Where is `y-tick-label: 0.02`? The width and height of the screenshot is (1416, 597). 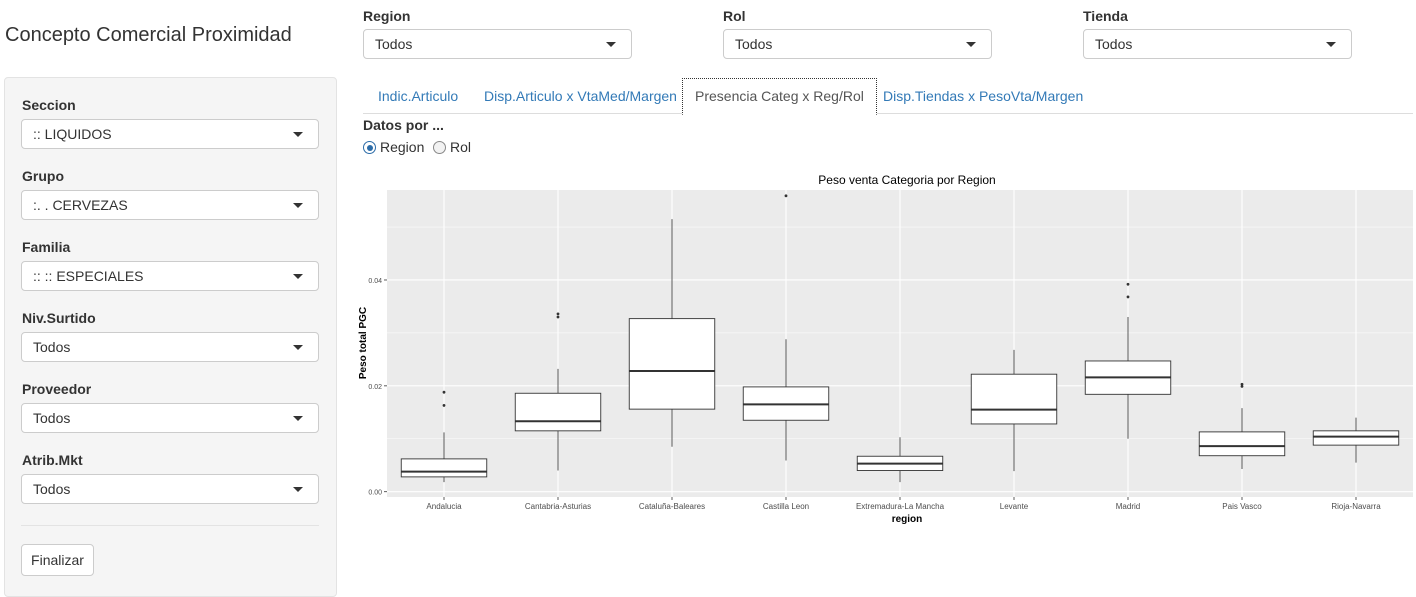 y-tick-label: 0.02 is located at coordinates (375, 387).